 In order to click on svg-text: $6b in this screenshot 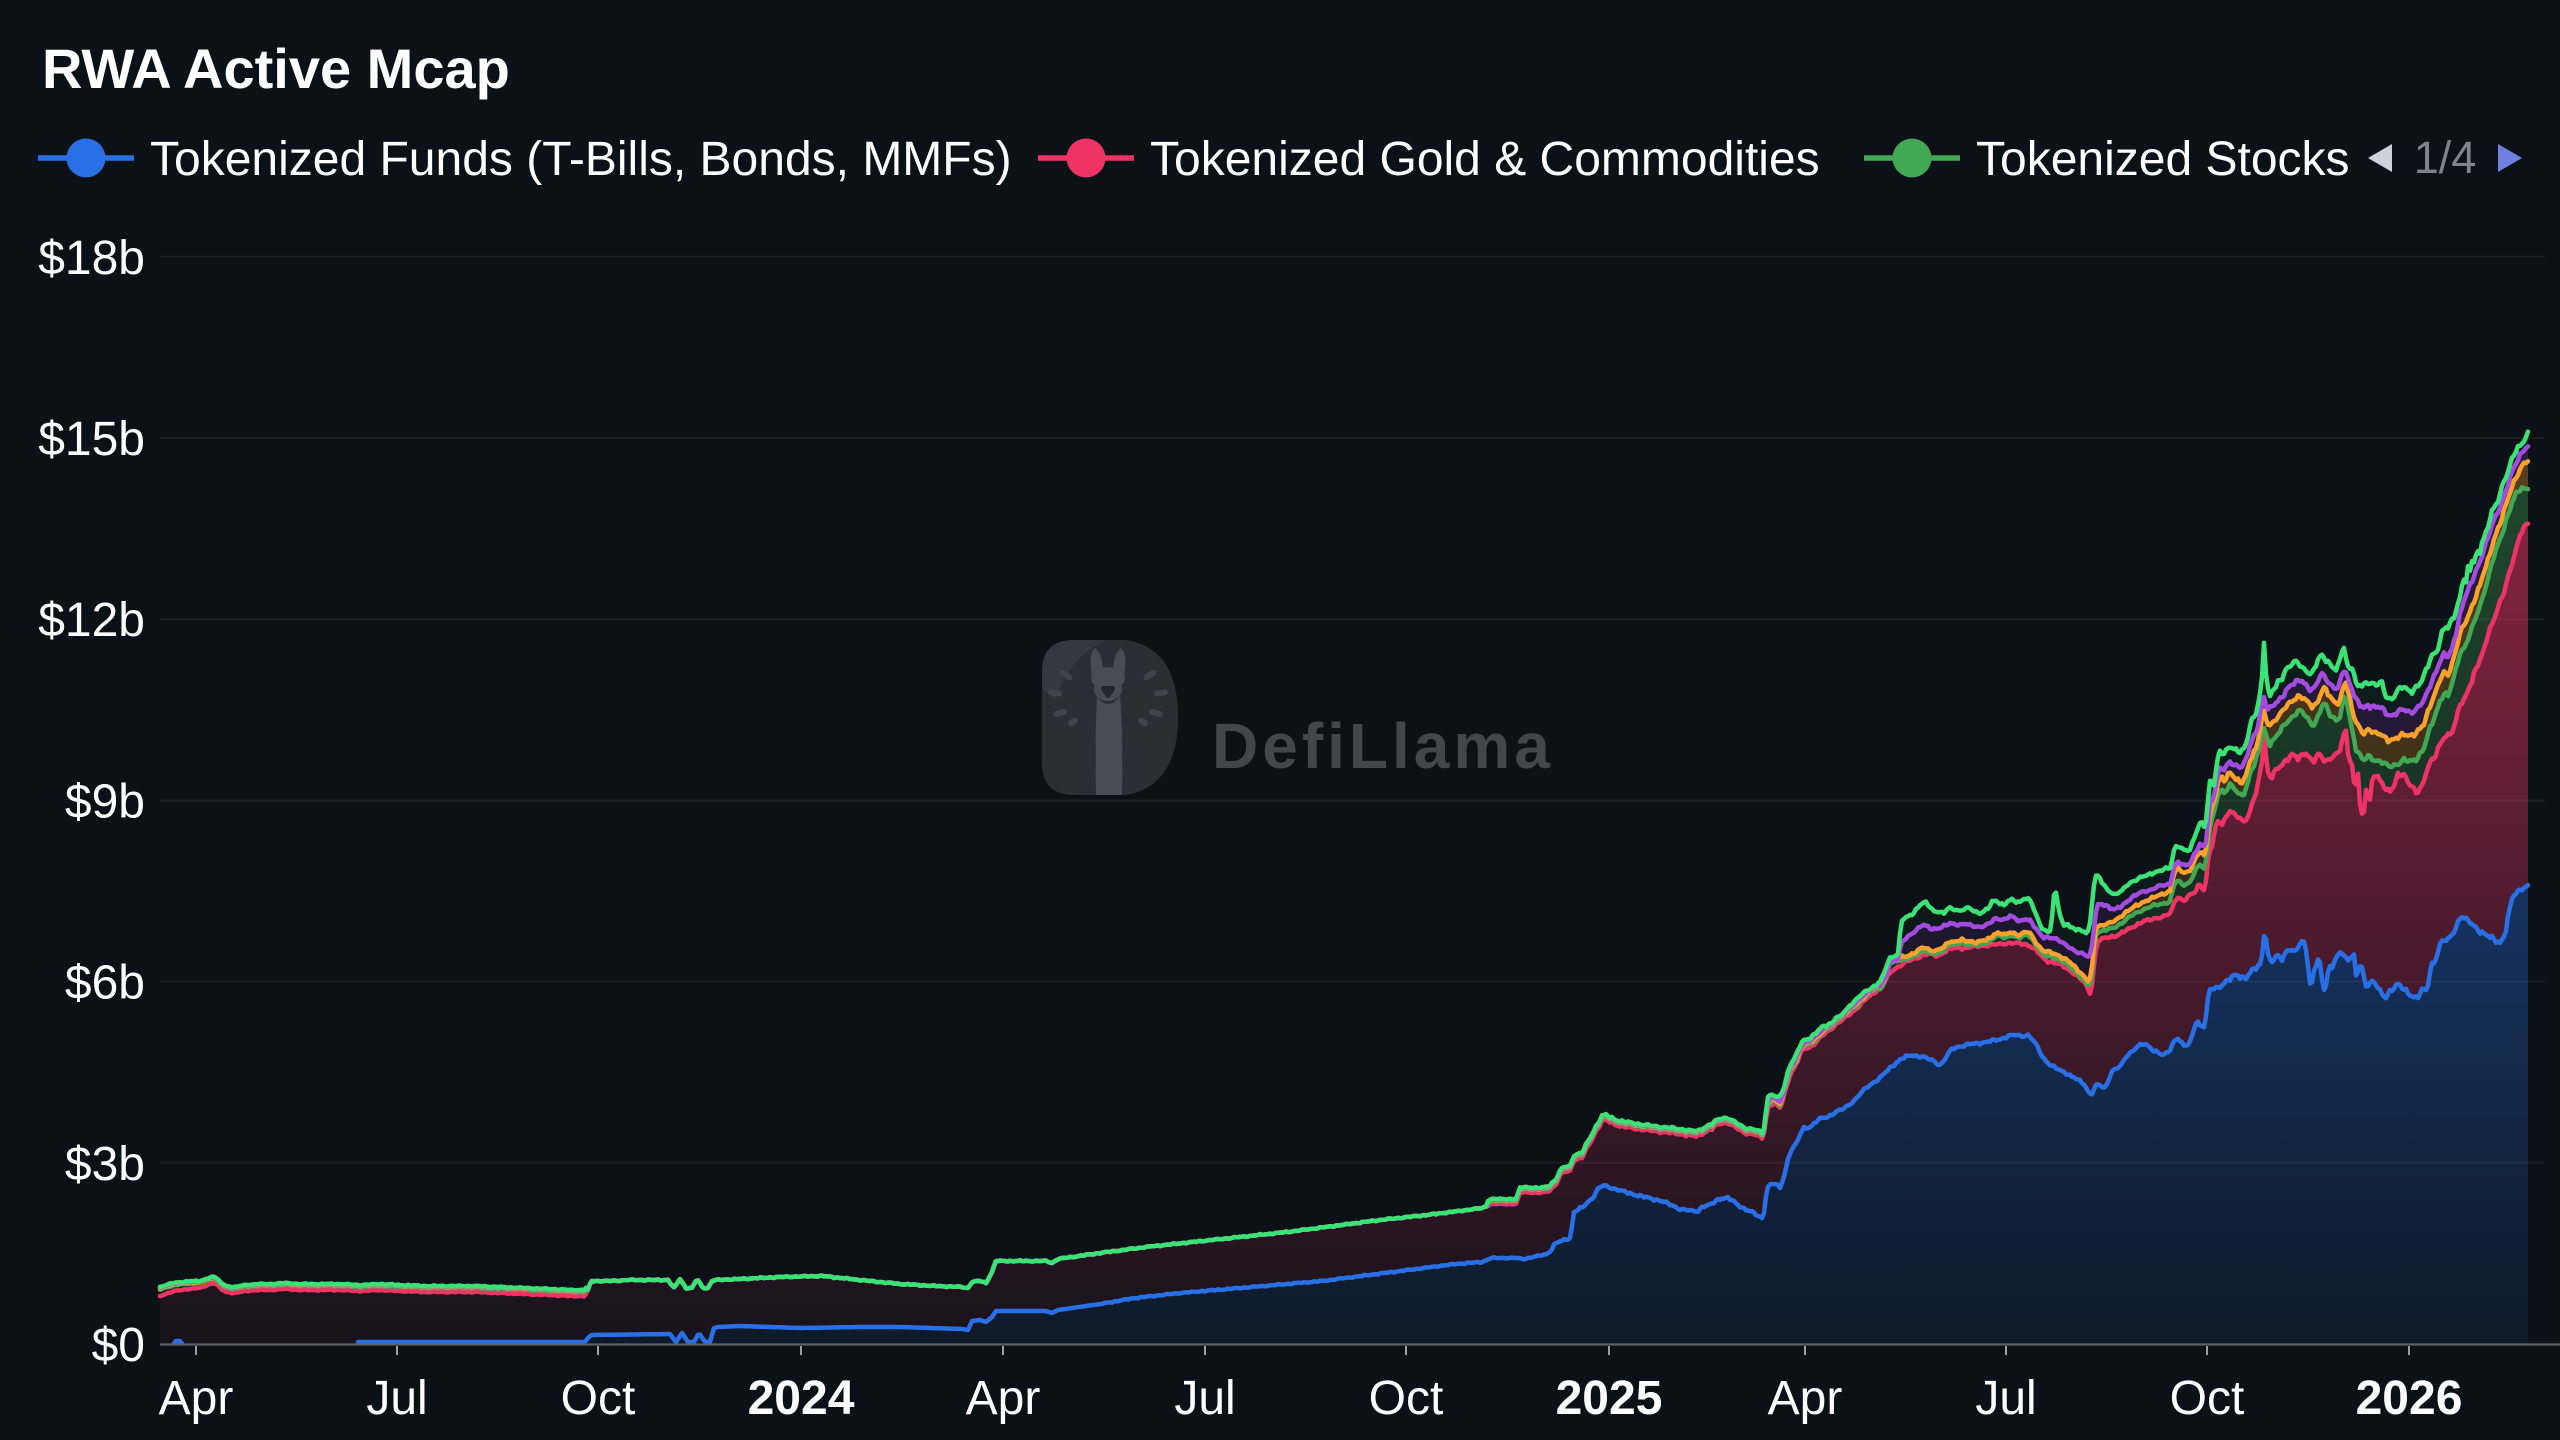, I will do `click(105, 983)`.